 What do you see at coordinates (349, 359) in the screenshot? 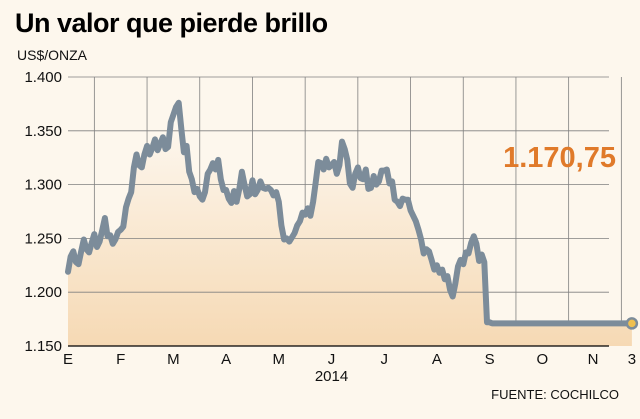
I see `x-tick-labels: E F M A M J J A S O N 3` at bounding box center [349, 359].